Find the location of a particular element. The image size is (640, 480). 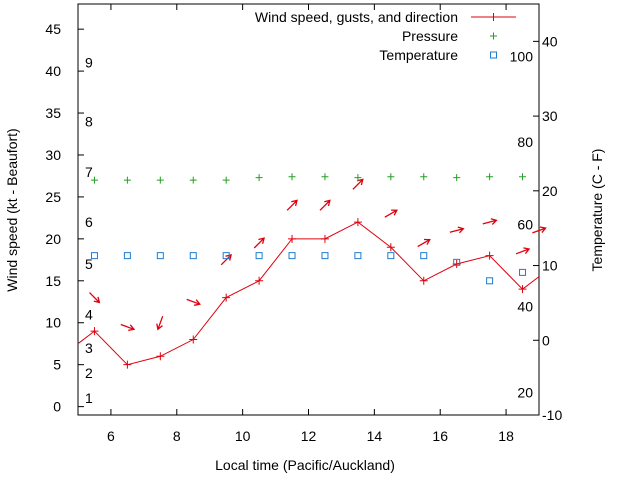

y-tick-label: 25 is located at coordinates (53, 197).